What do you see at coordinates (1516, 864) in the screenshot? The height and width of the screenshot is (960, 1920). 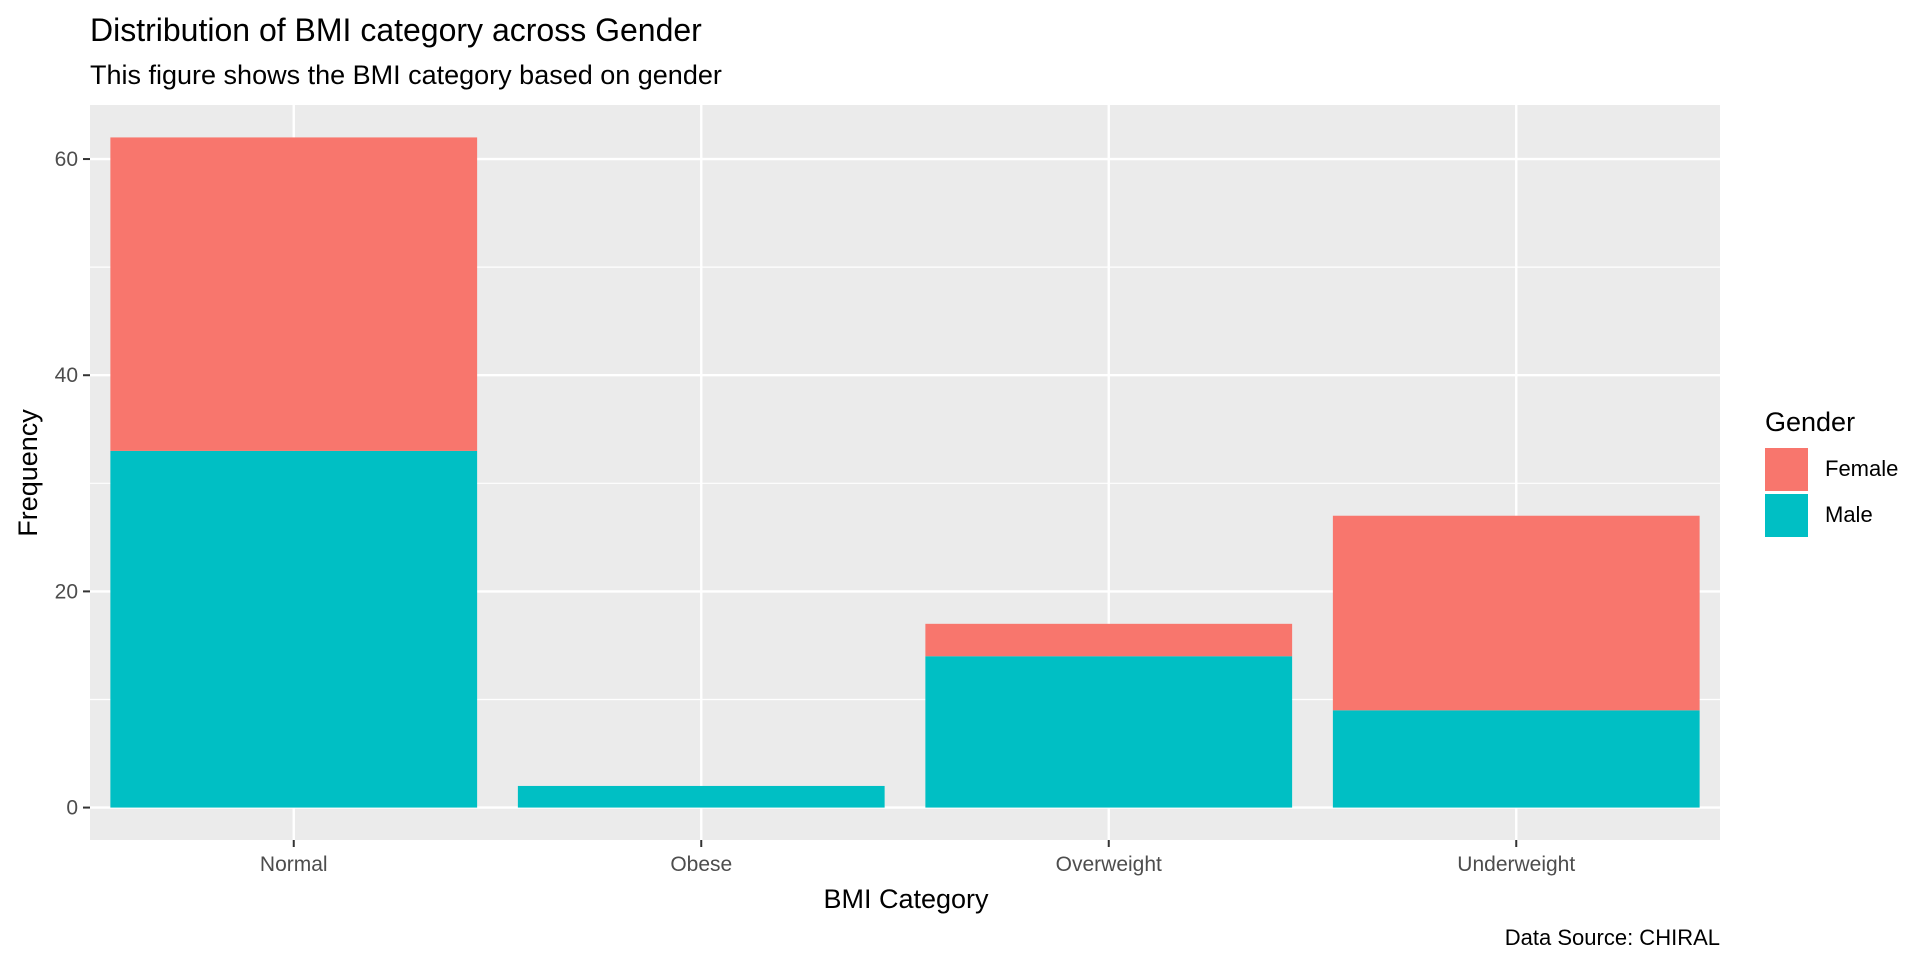 I see `x-tick-label: Underweight` at bounding box center [1516, 864].